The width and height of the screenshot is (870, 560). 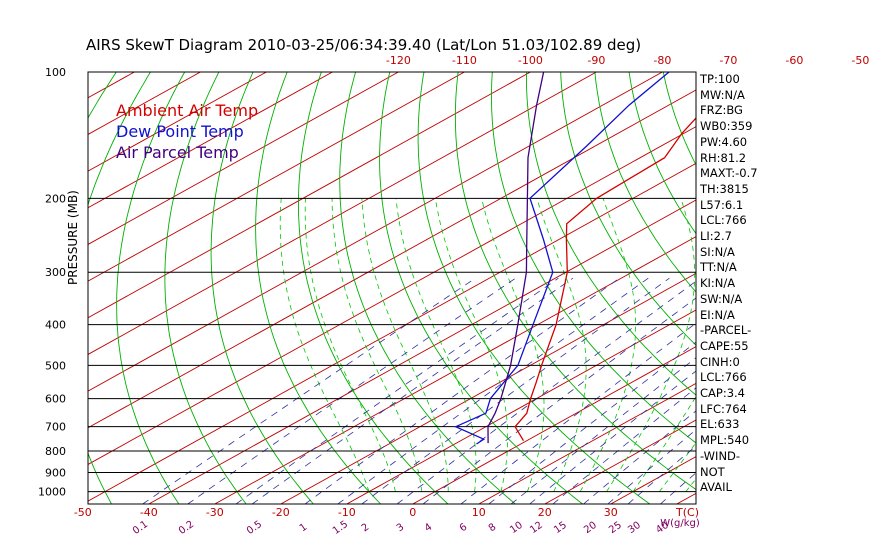 I want to click on bottom-temperature-tick-label: -20, so click(x=281, y=512).